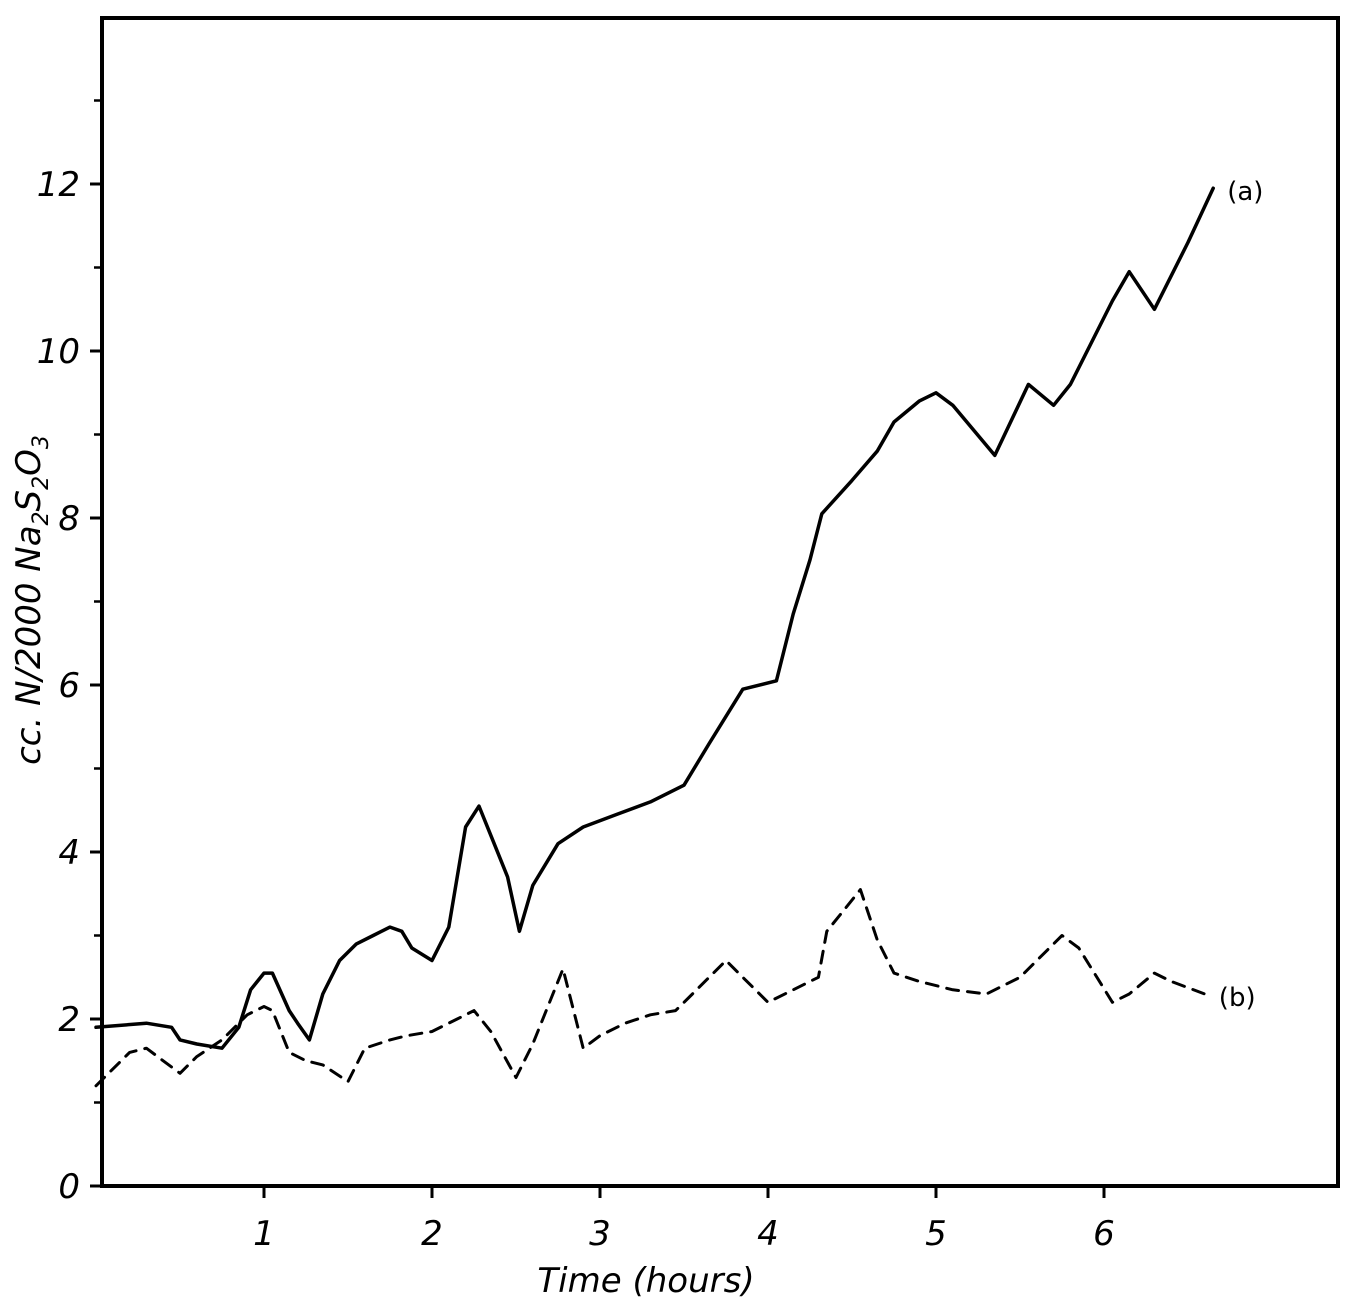 The height and width of the screenshot is (1306, 1350). Describe the element at coordinates (41, 483) in the screenshot. I see `y-axis-label-sub2: 2` at that location.